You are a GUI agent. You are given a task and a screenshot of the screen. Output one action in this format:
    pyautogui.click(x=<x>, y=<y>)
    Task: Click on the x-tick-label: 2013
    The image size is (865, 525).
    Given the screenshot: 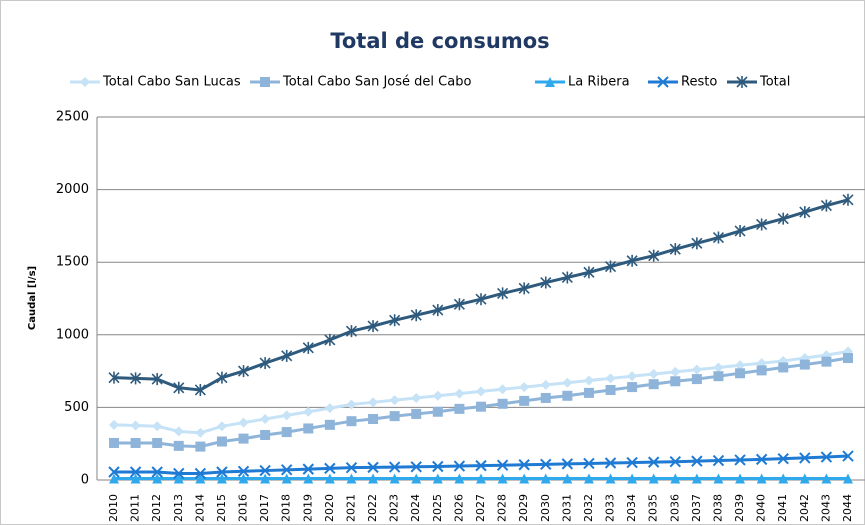 What is the action you would take?
    pyautogui.click(x=178, y=508)
    